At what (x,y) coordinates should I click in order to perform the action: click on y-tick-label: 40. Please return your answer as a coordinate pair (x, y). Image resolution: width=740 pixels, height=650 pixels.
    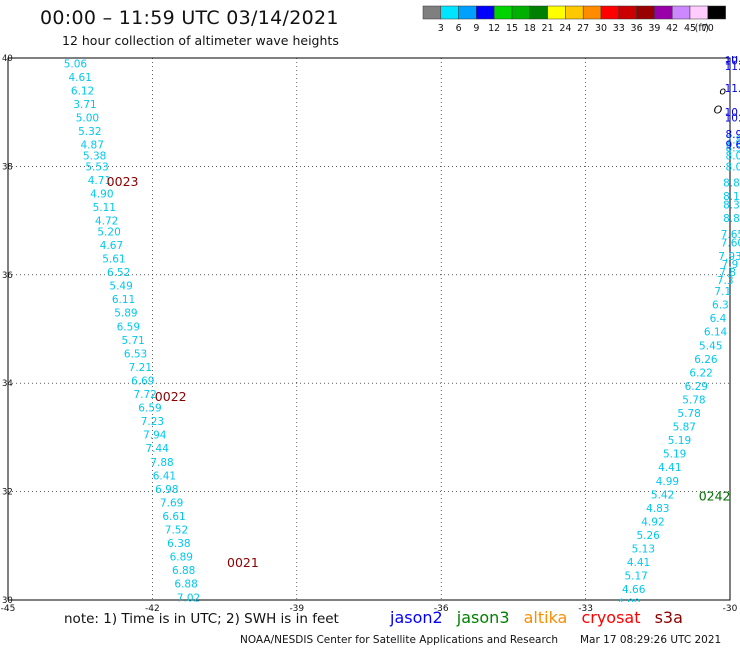
    Looking at the image, I should click on (7, 59).